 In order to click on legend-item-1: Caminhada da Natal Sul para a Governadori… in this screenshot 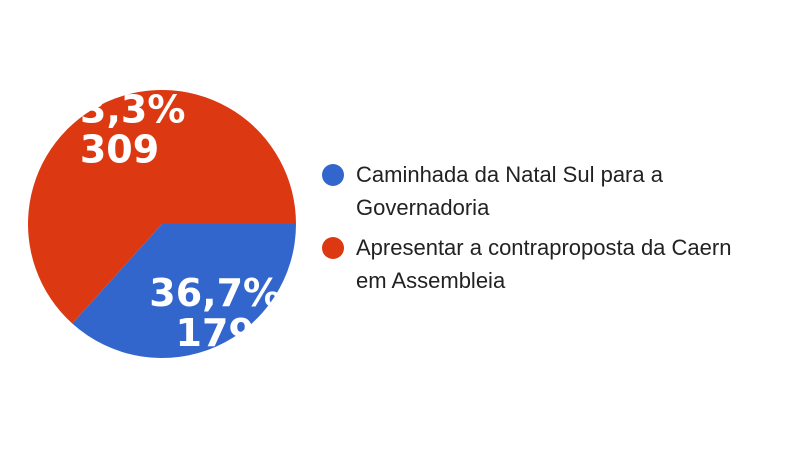, I will do `click(552, 191)`.